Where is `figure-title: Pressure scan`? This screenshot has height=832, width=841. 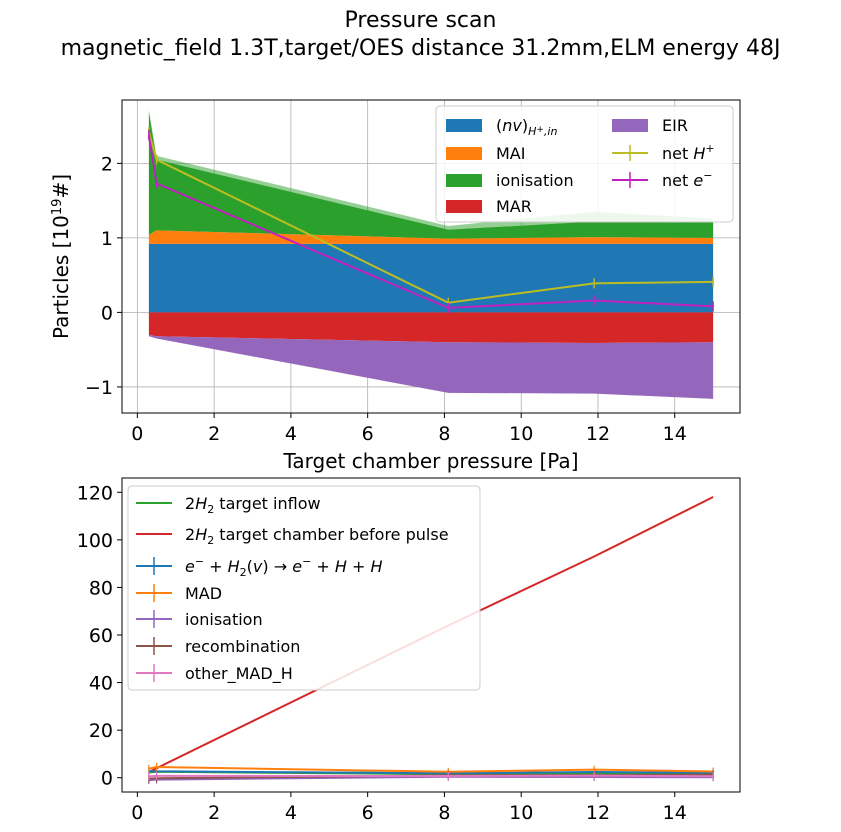
figure-title: Pressure scan is located at coordinates (420, 20).